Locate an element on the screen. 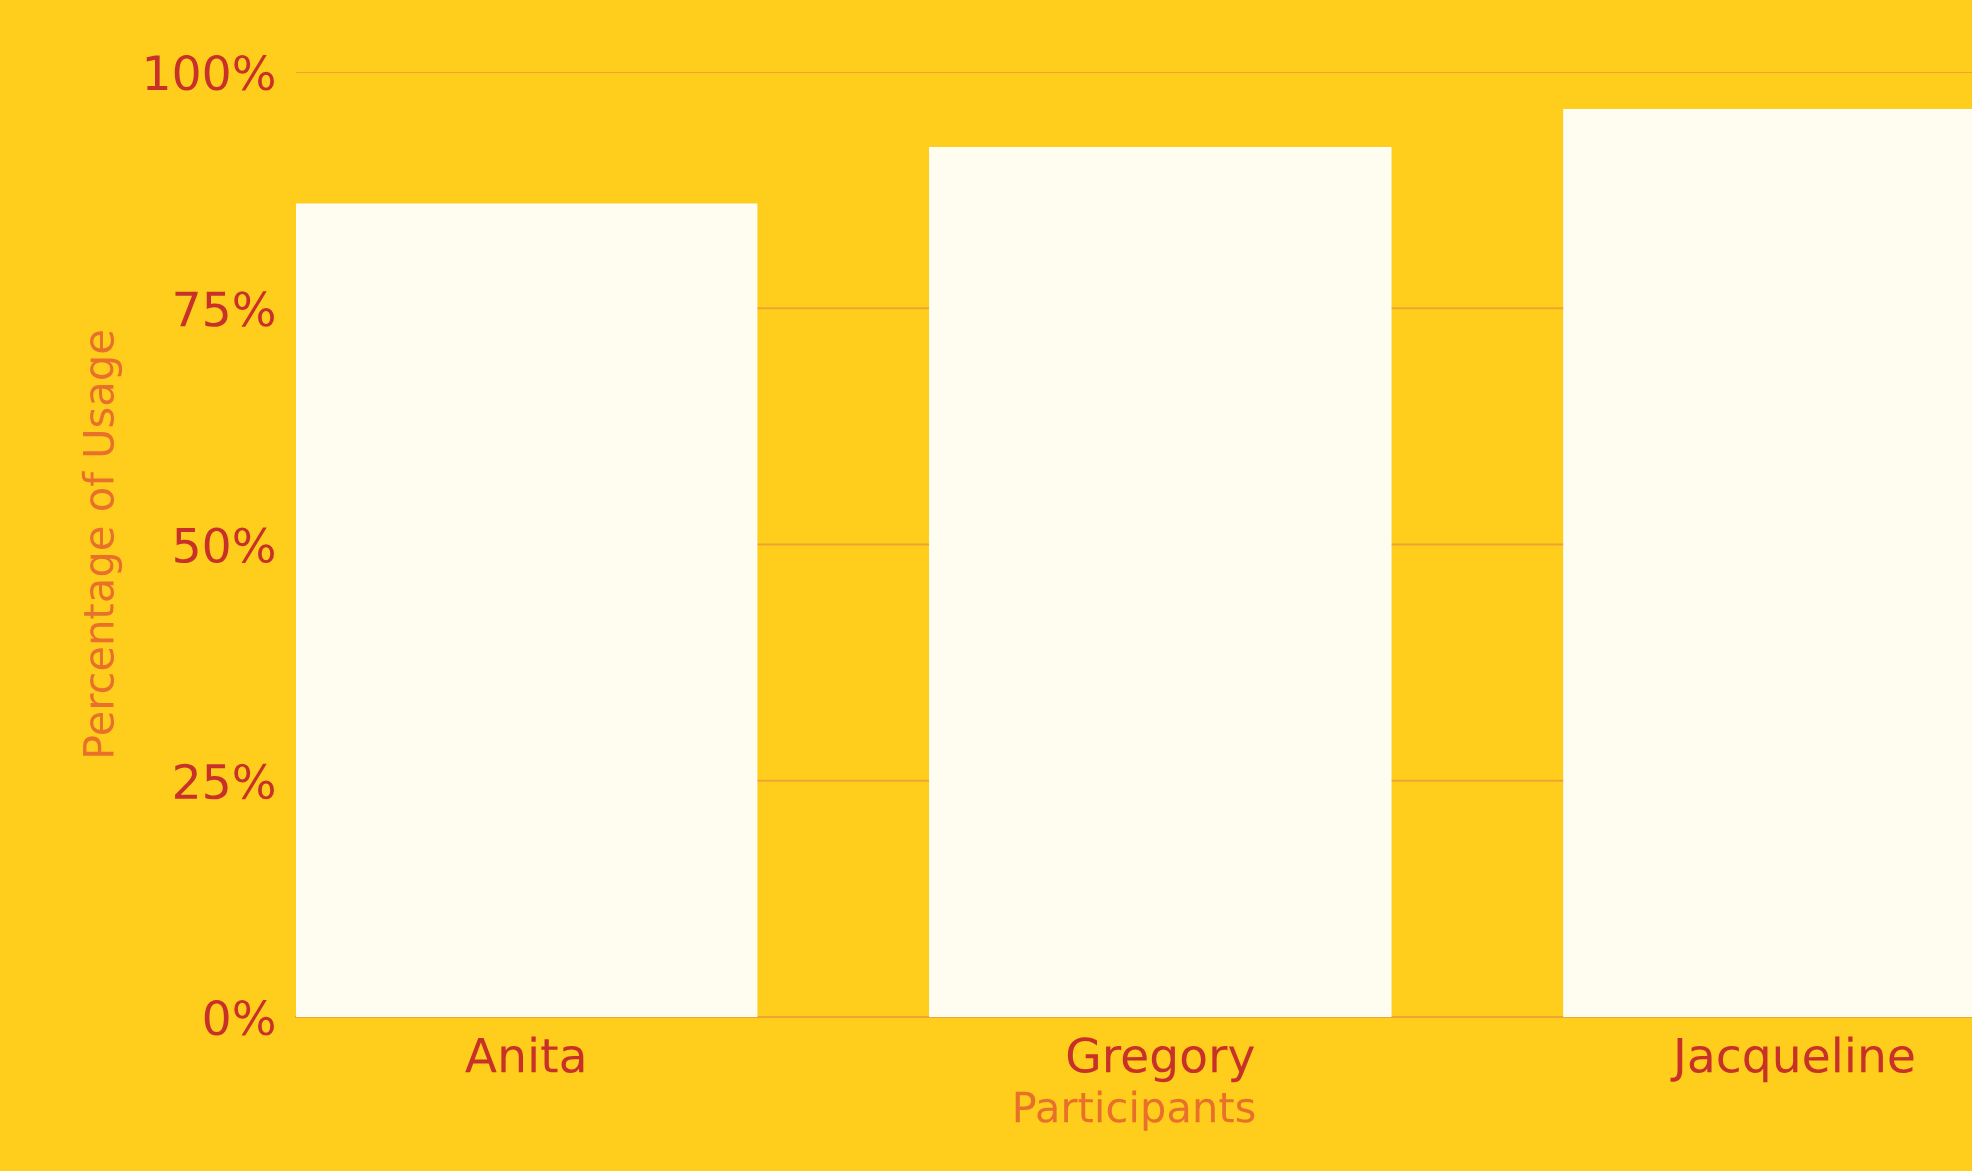  y-axis-title: Percentage of Usage is located at coordinates (102, 543).